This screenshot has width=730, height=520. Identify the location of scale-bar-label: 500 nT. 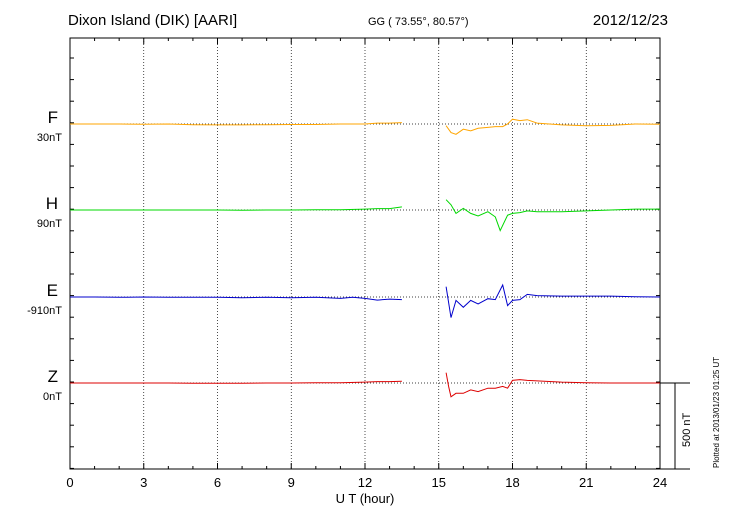
(687, 429).